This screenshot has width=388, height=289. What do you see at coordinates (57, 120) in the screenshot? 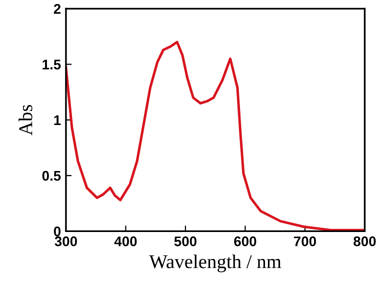
I see `y-tick-label: 1` at bounding box center [57, 120].